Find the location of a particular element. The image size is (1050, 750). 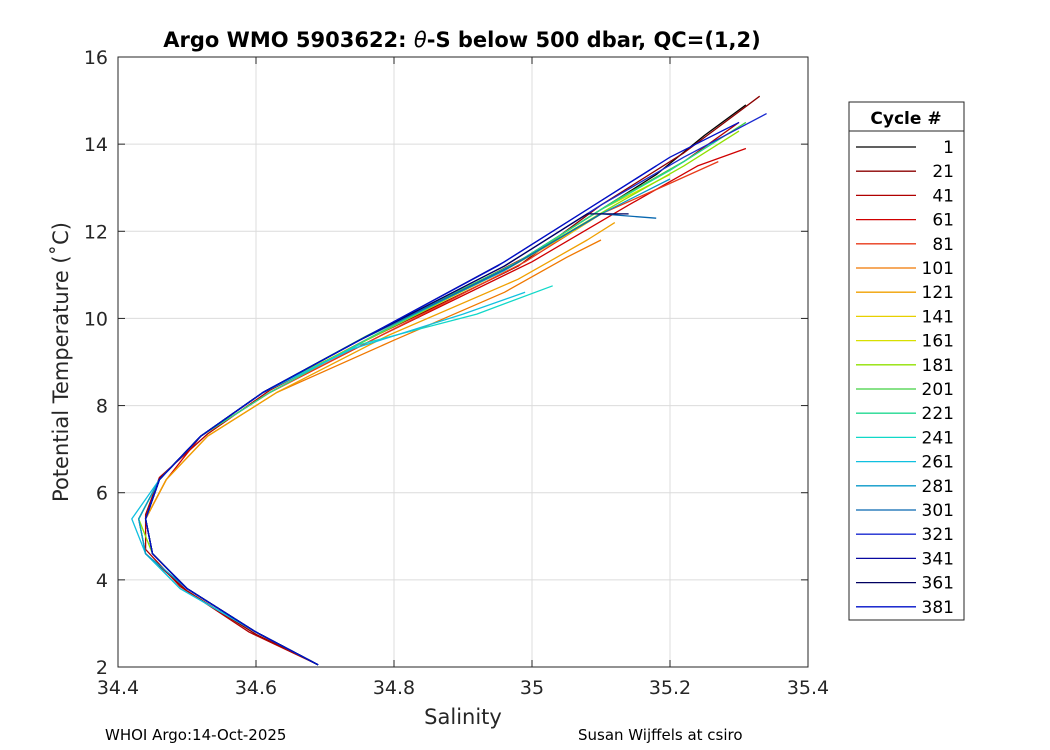

legend-label-381: 381 is located at coordinates (938, 608).